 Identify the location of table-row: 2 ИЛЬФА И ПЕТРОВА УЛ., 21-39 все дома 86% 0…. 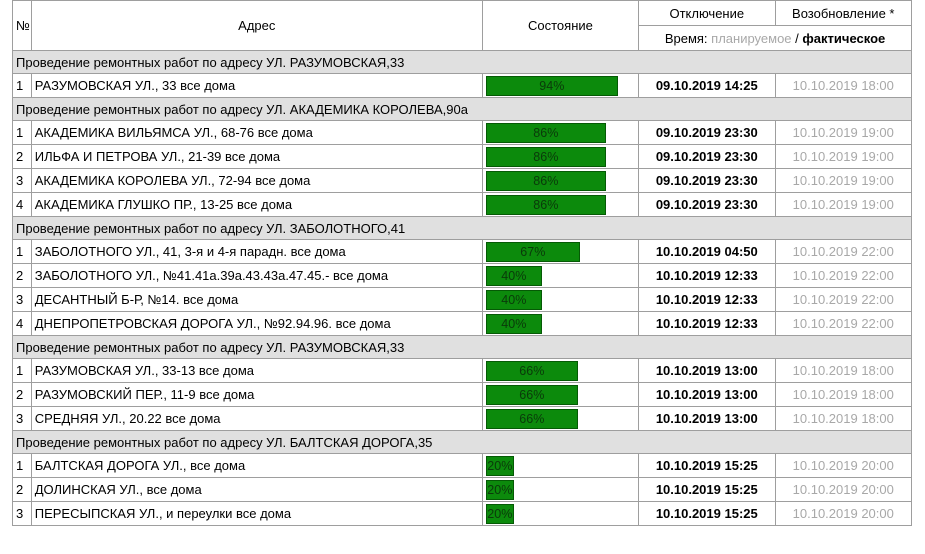
(462, 156).